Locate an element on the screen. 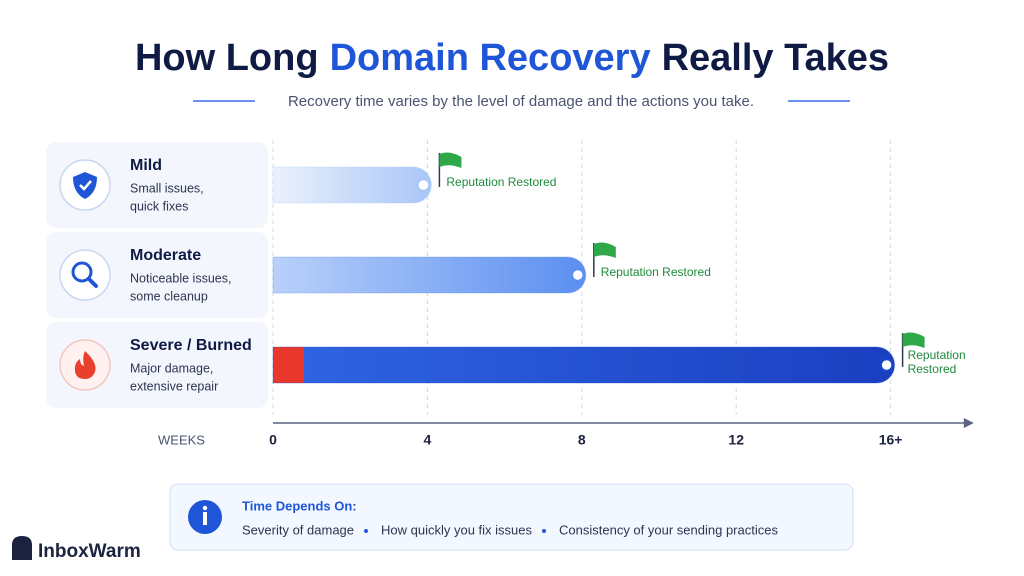 The image size is (1024, 576). title-part: Domain Recovery is located at coordinates (490, 58).